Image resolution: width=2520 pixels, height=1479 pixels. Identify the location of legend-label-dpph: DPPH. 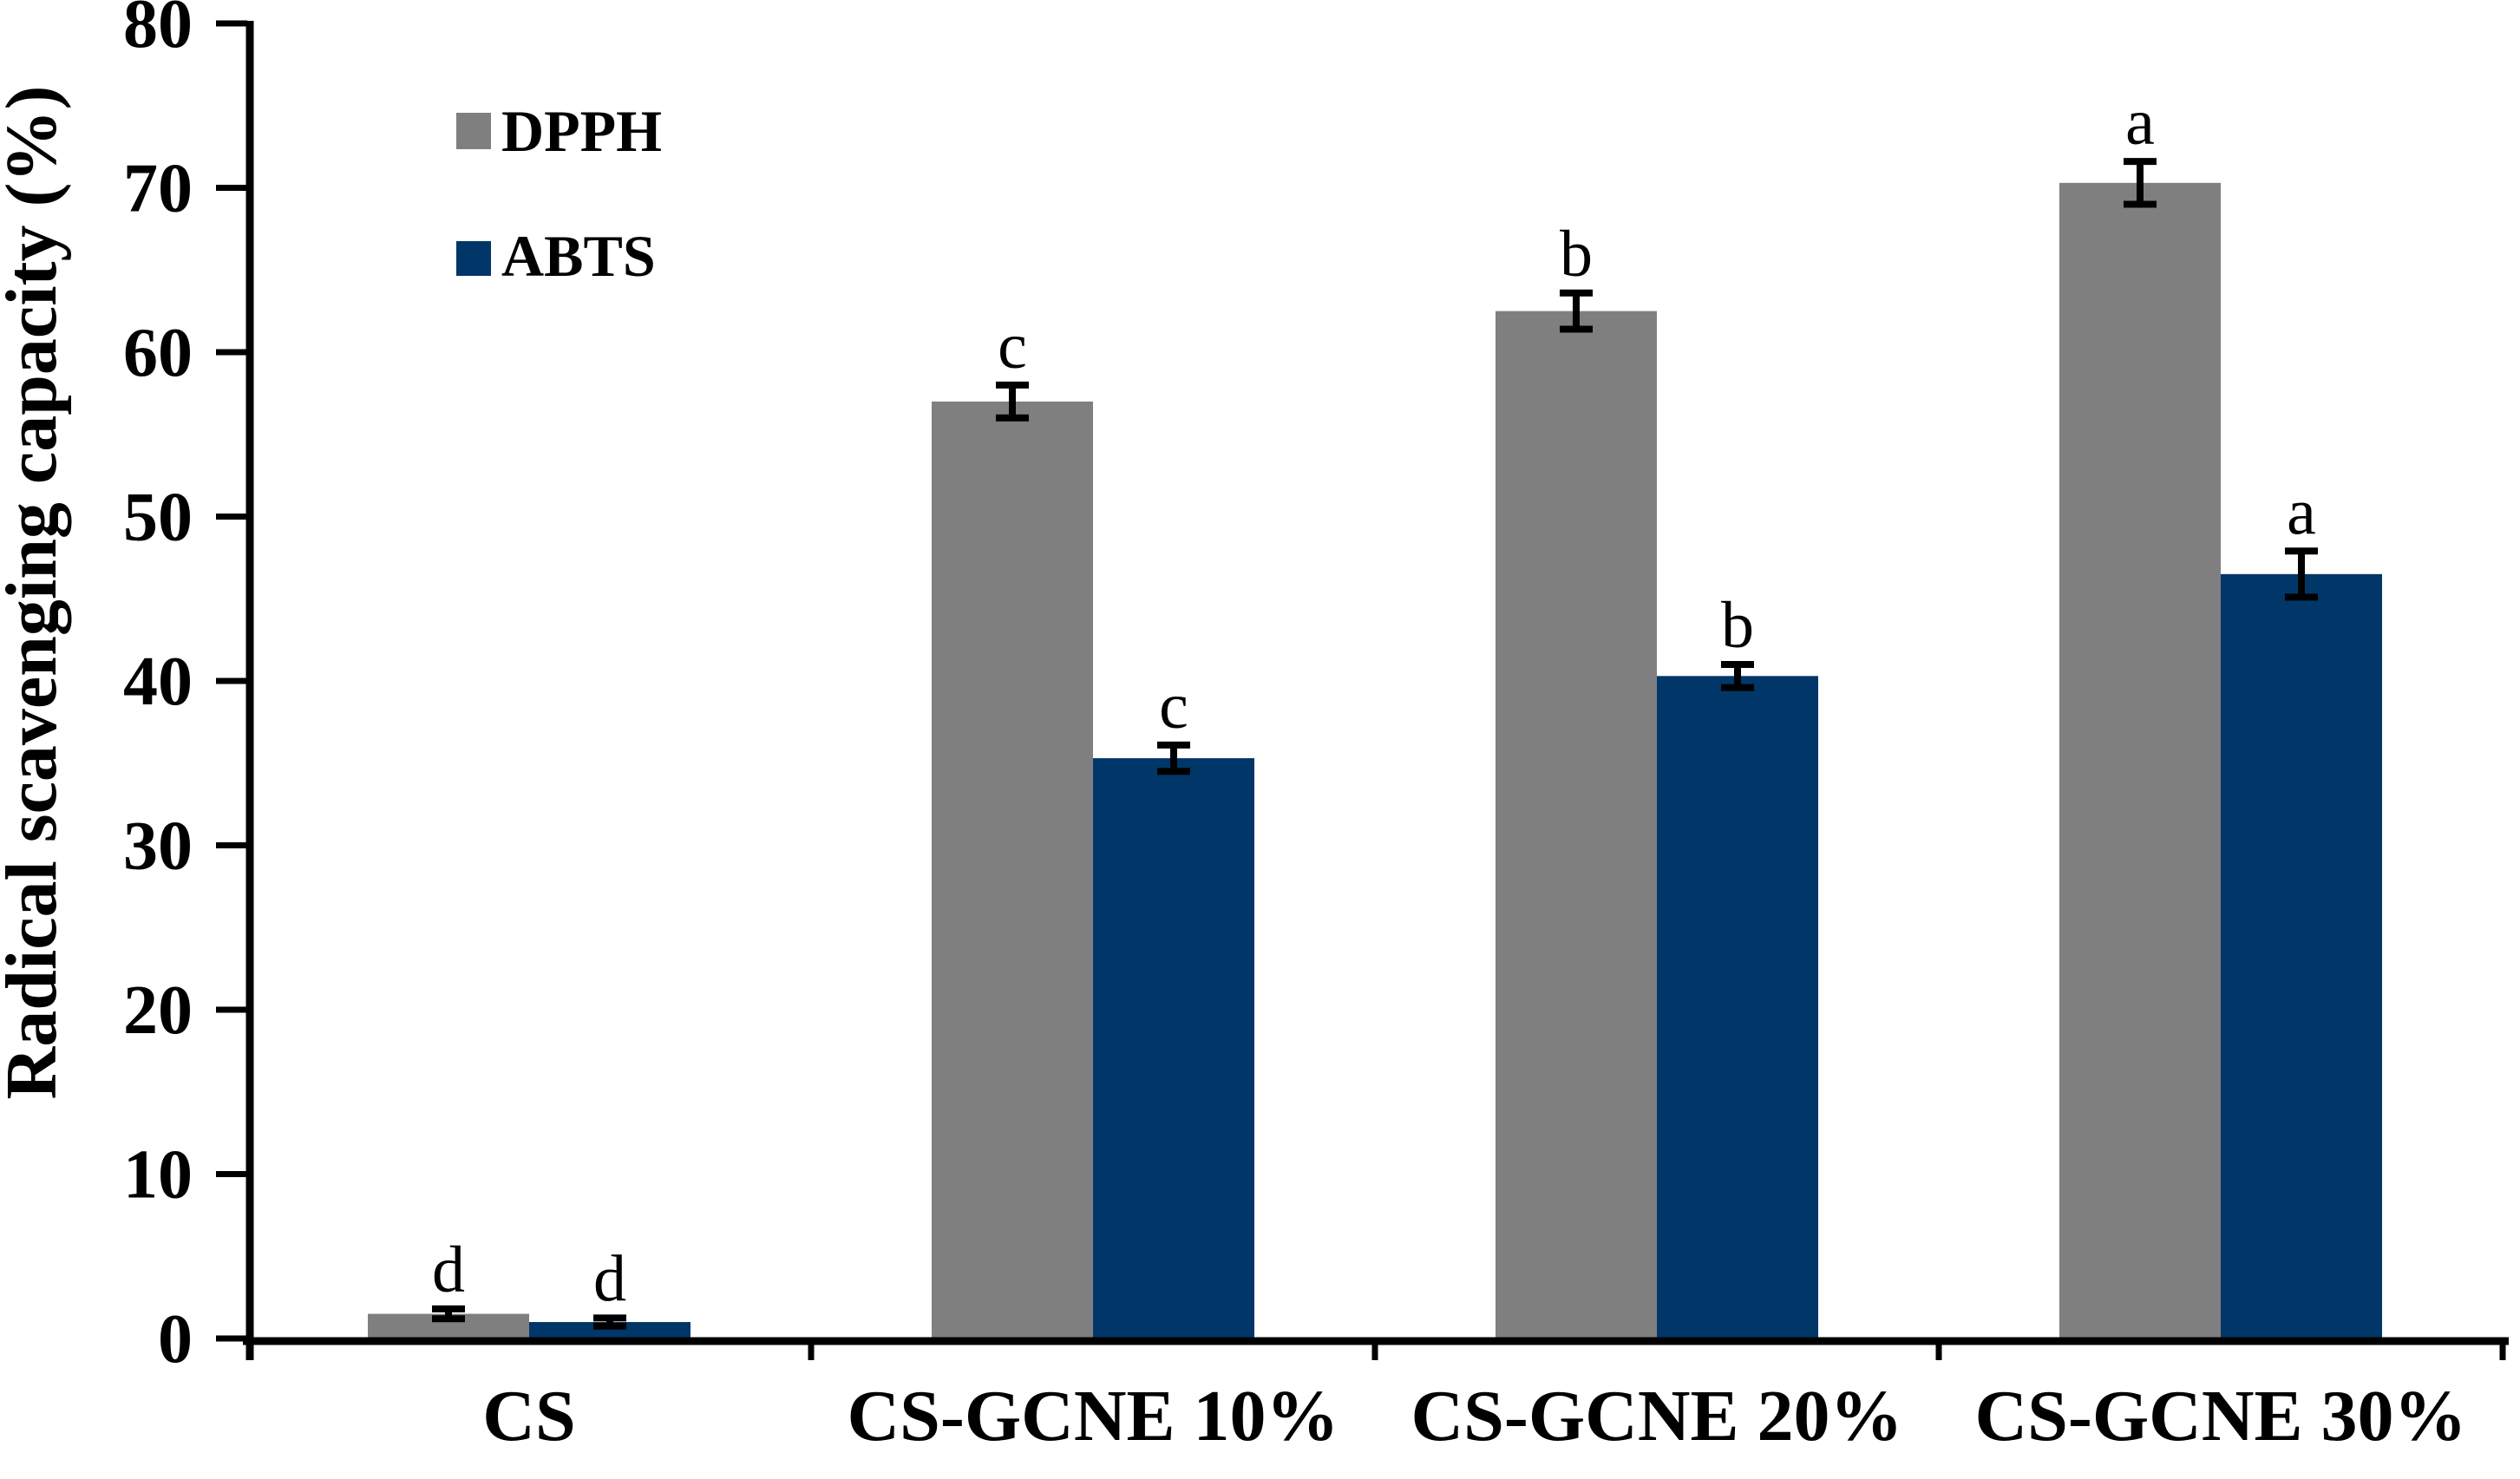
(581, 131).